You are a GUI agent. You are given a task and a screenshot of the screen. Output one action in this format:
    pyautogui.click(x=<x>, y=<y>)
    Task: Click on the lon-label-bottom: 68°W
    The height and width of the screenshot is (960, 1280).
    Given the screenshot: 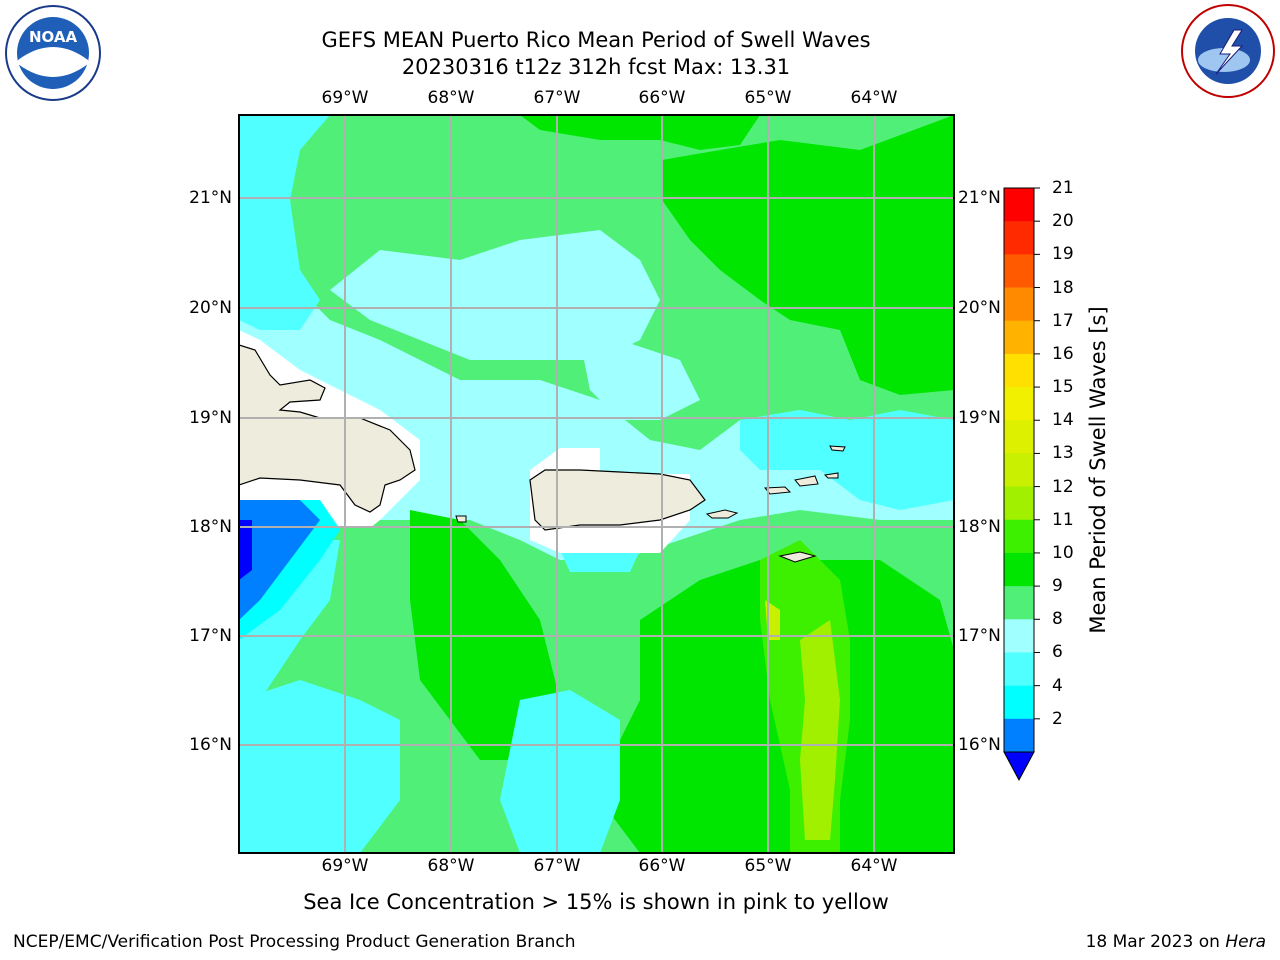 What is the action you would take?
    pyautogui.click(x=451, y=866)
    